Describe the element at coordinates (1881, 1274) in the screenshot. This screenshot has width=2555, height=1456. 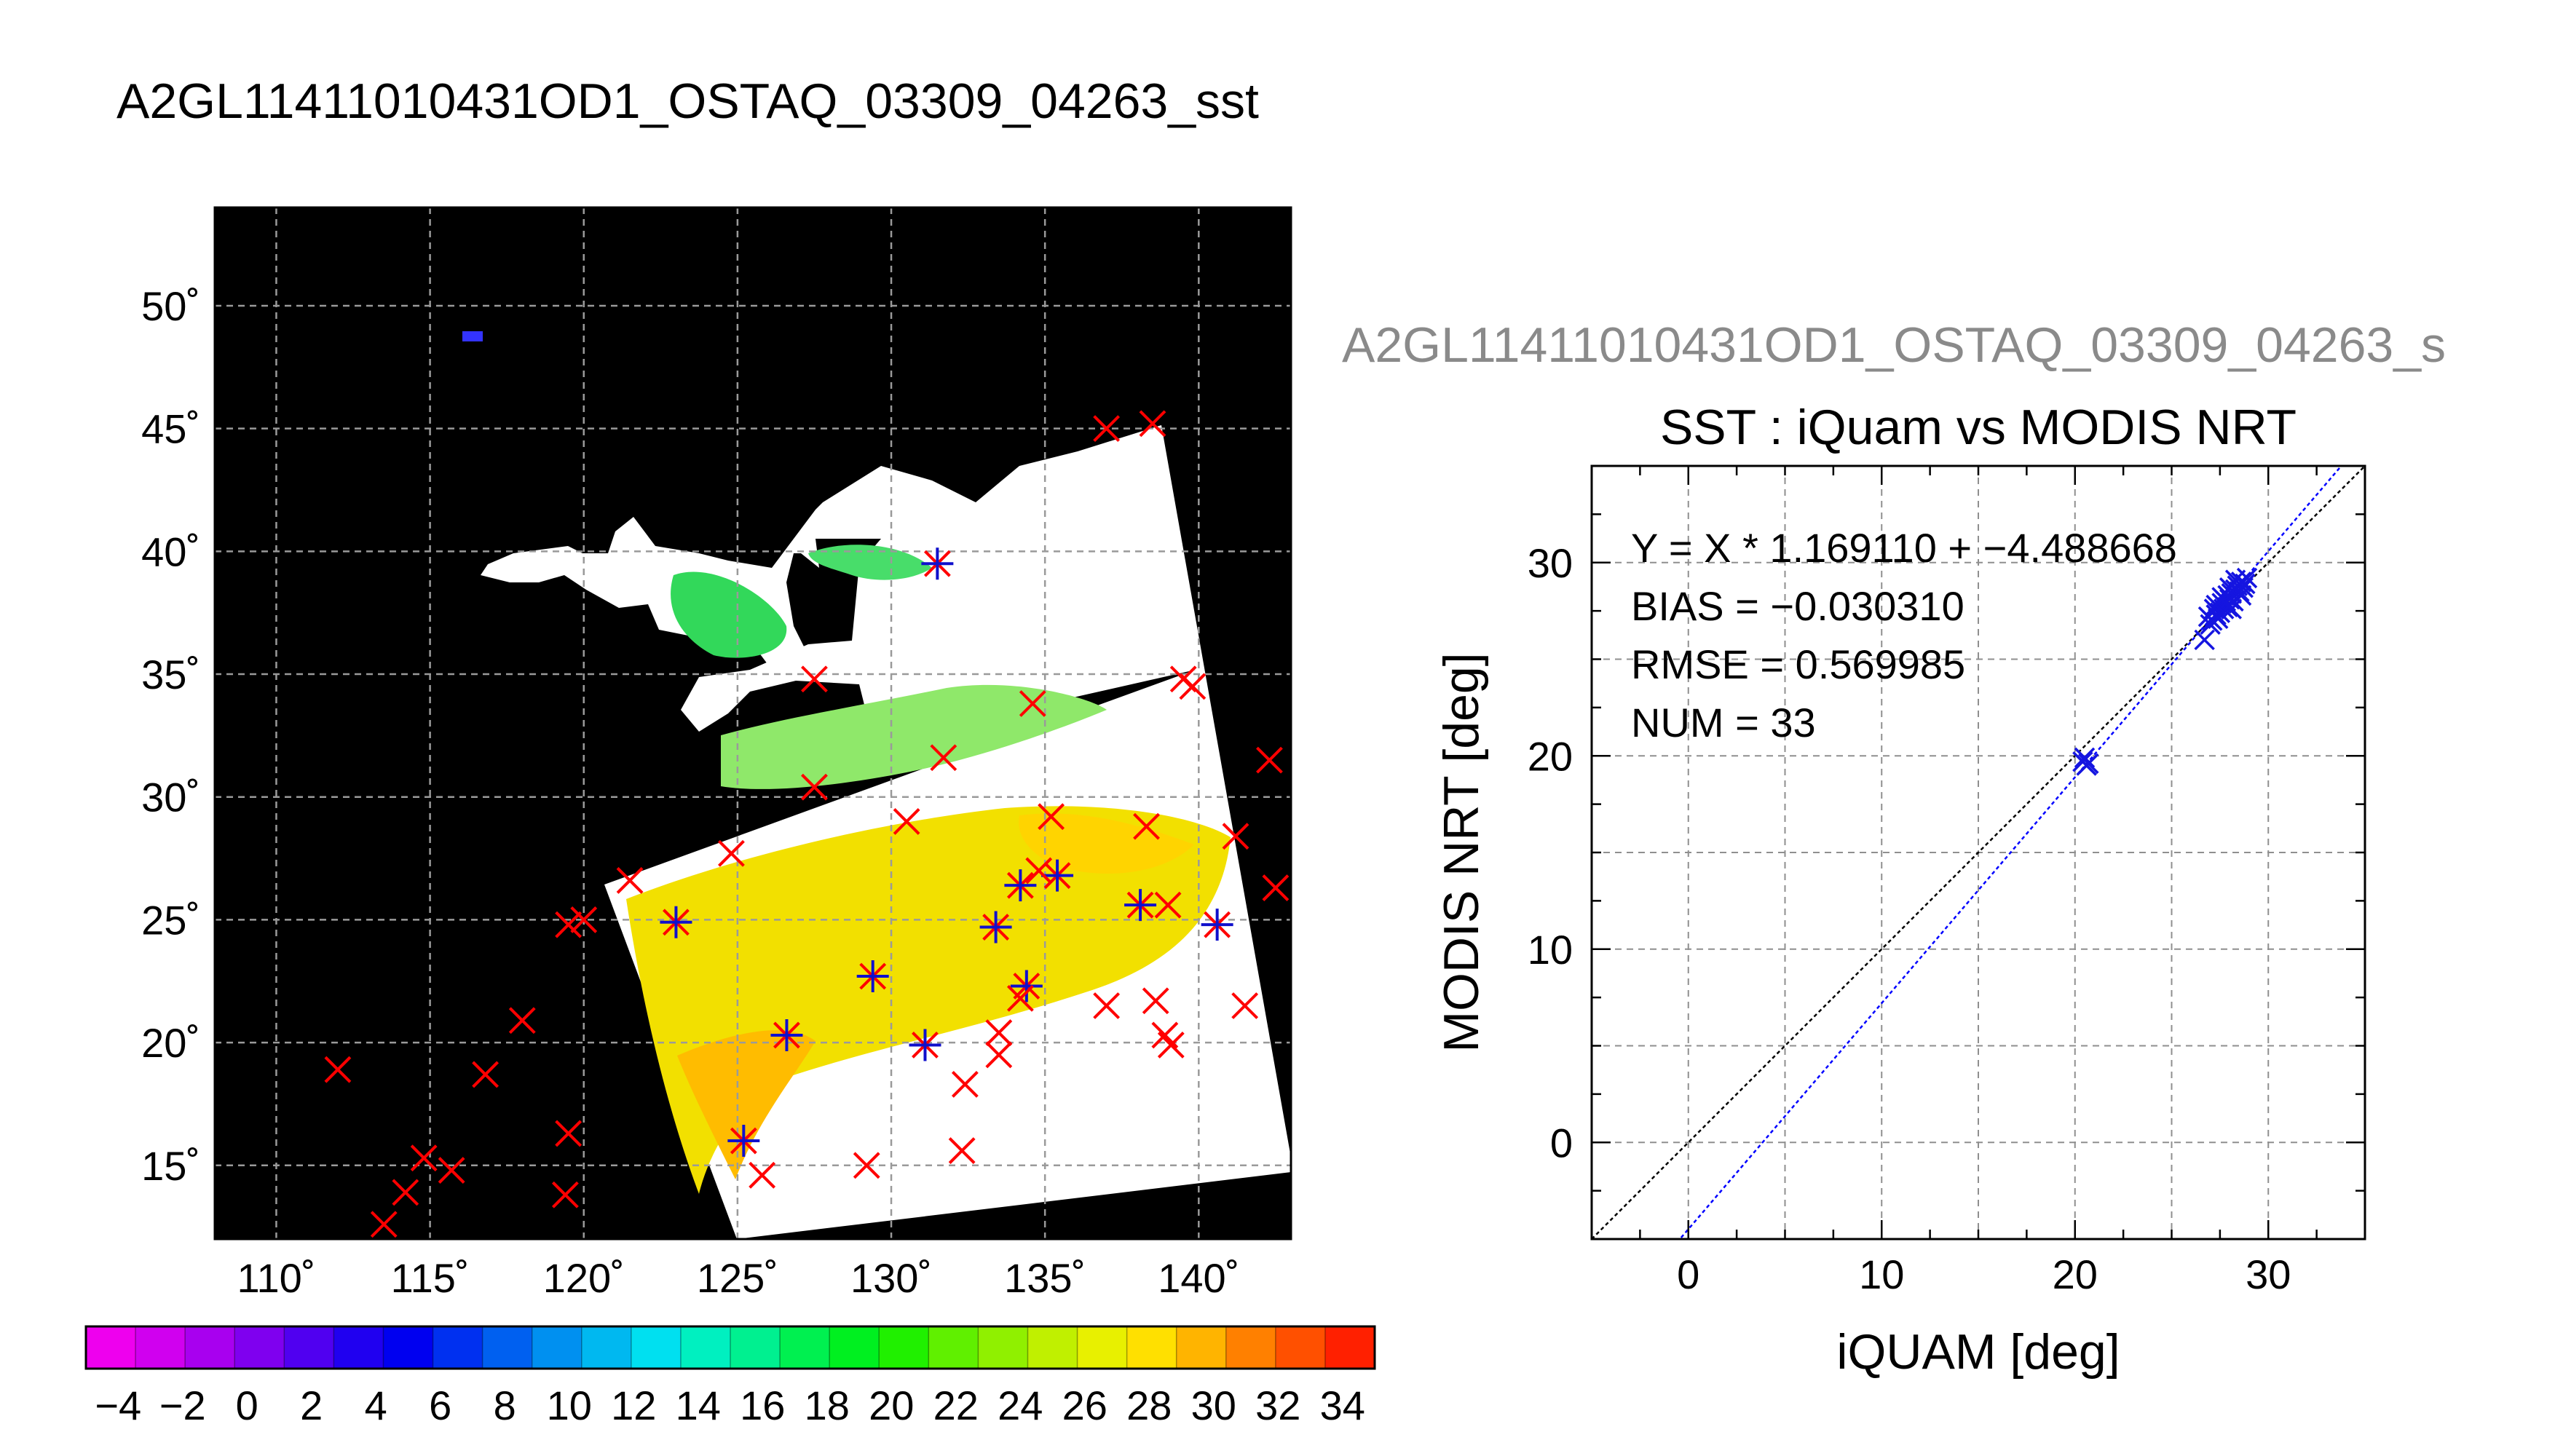
I see `scatter-x-tick-label: 10` at that location.